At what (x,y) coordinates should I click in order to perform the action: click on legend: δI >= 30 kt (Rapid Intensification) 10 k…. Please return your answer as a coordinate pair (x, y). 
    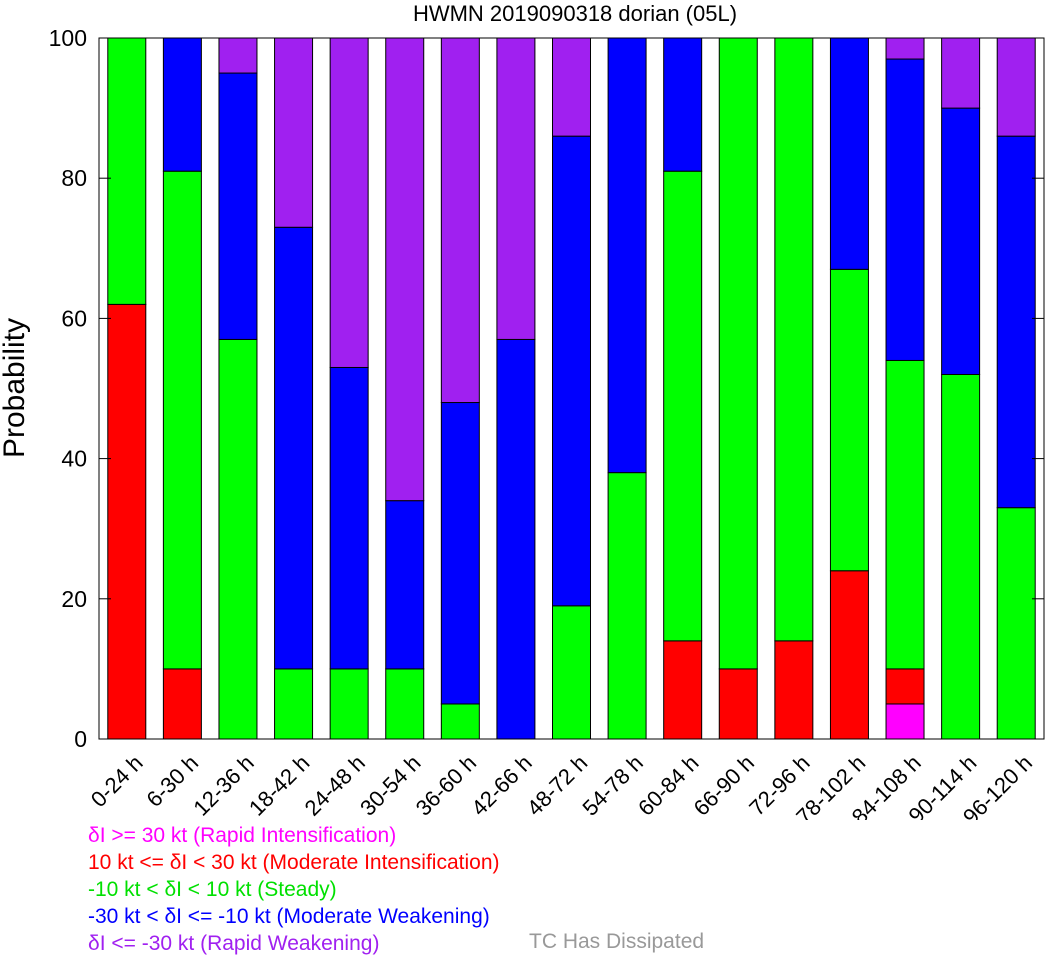
    Looking at the image, I should click on (294, 889).